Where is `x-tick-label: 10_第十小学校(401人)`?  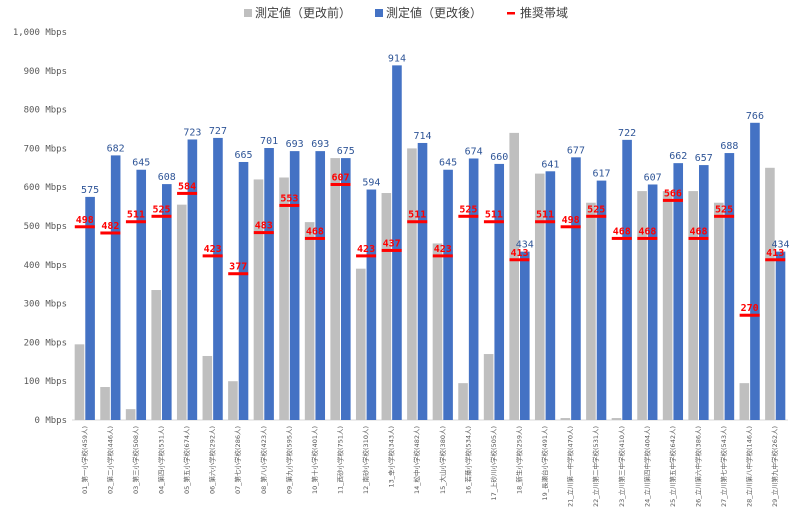
x-tick-label: 10_第十小学校(401人) is located at coordinates (314, 460).